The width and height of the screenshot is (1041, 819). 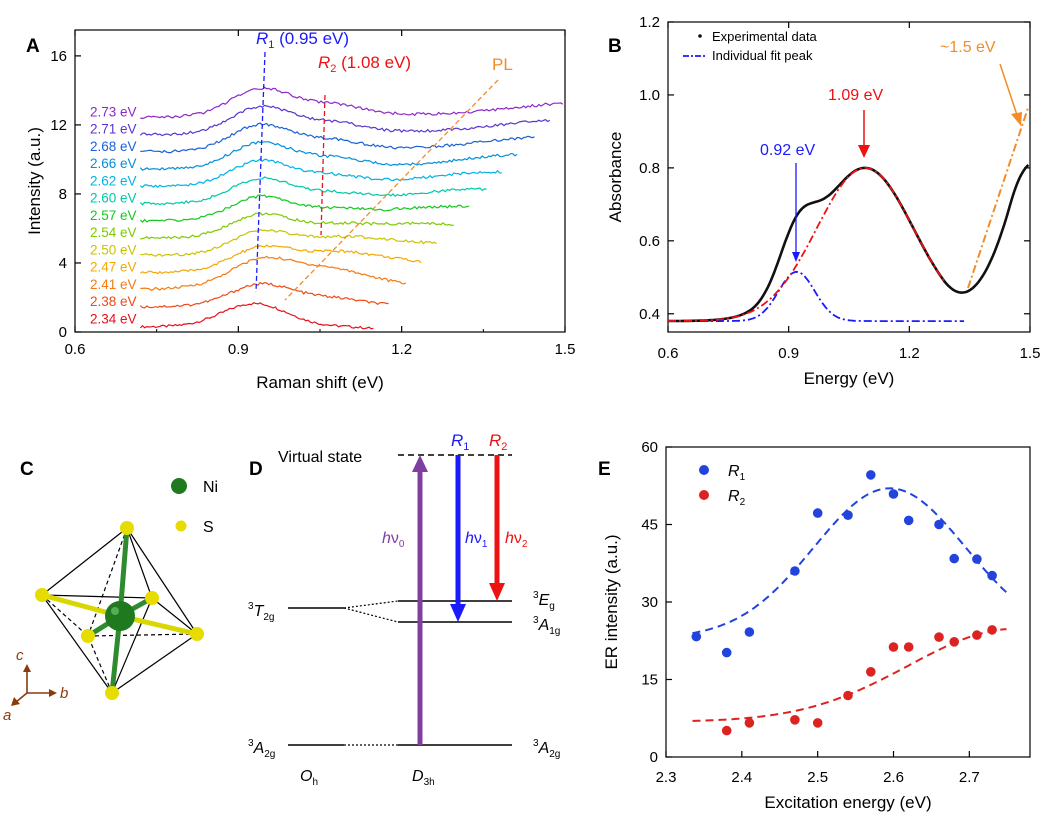 What do you see at coordinates (737, 473) in the screenshot?
I see `legend-label-r1: R1` at bounding box center [737, 473].